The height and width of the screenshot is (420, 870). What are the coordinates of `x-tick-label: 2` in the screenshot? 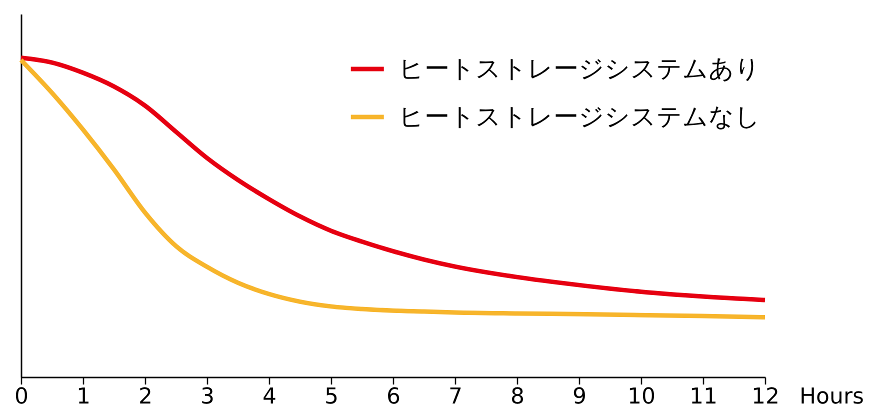 It's located at (145, 397).